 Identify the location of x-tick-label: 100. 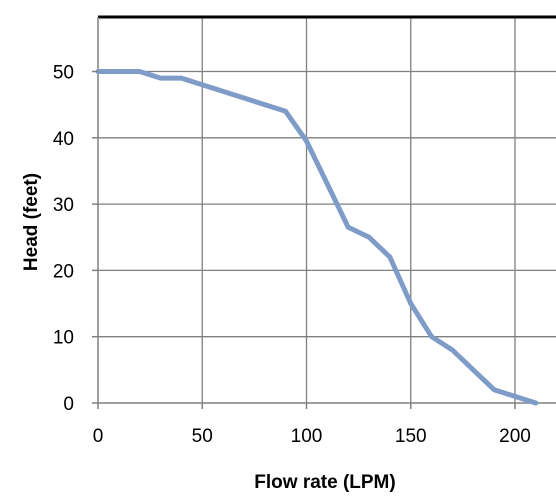
(307, 436).